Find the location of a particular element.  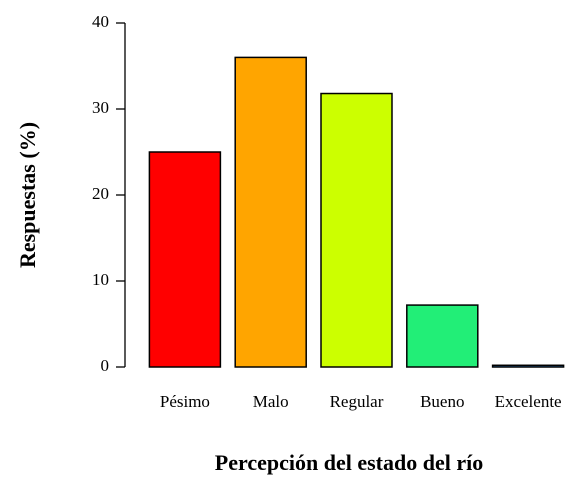

x-tick-label: Bueno is located at coordinates (442, 401).